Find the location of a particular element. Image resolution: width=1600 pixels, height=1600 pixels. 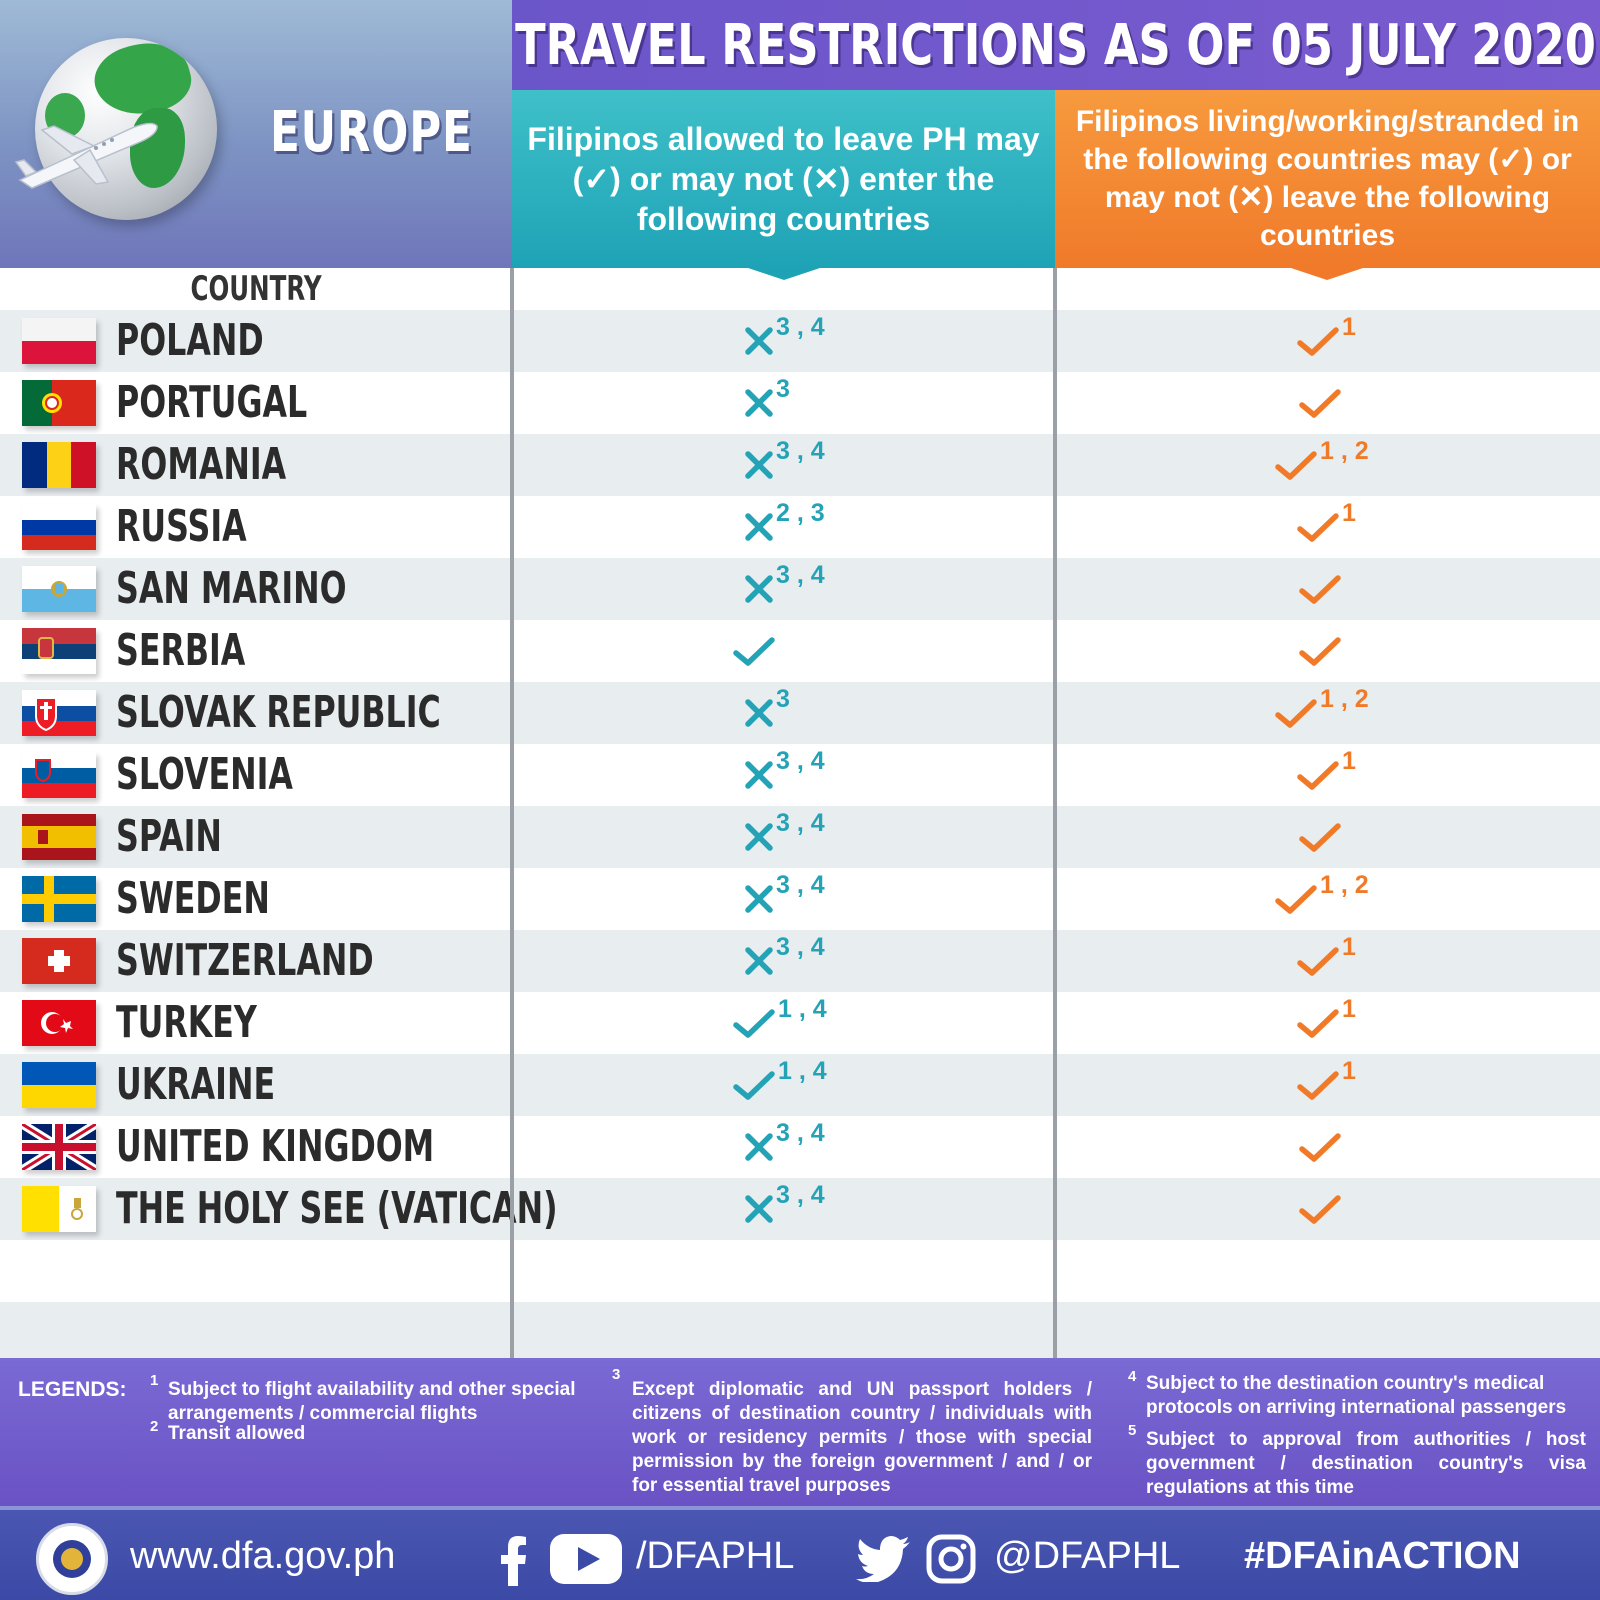

country-name: SAN MARINO is located at coordinates (231, 588).